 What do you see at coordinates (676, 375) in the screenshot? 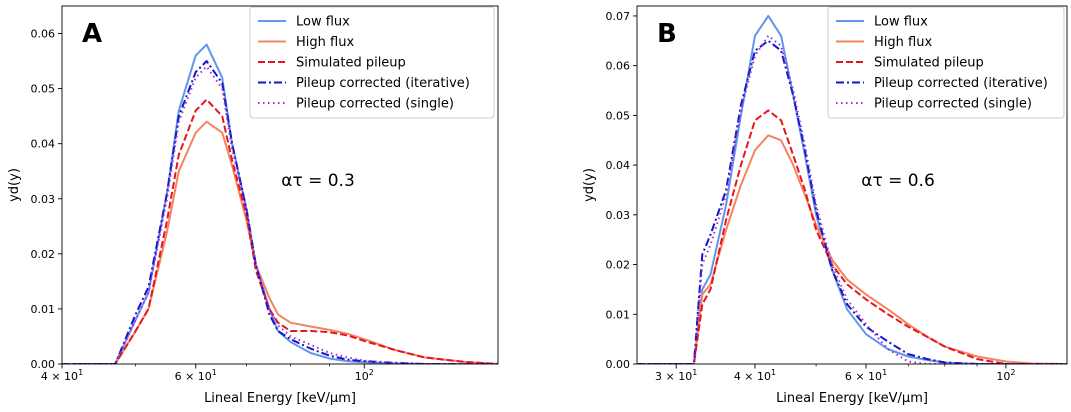
I see `x-tick-label: 3 × 10¹` at bounding box center [676, 375].